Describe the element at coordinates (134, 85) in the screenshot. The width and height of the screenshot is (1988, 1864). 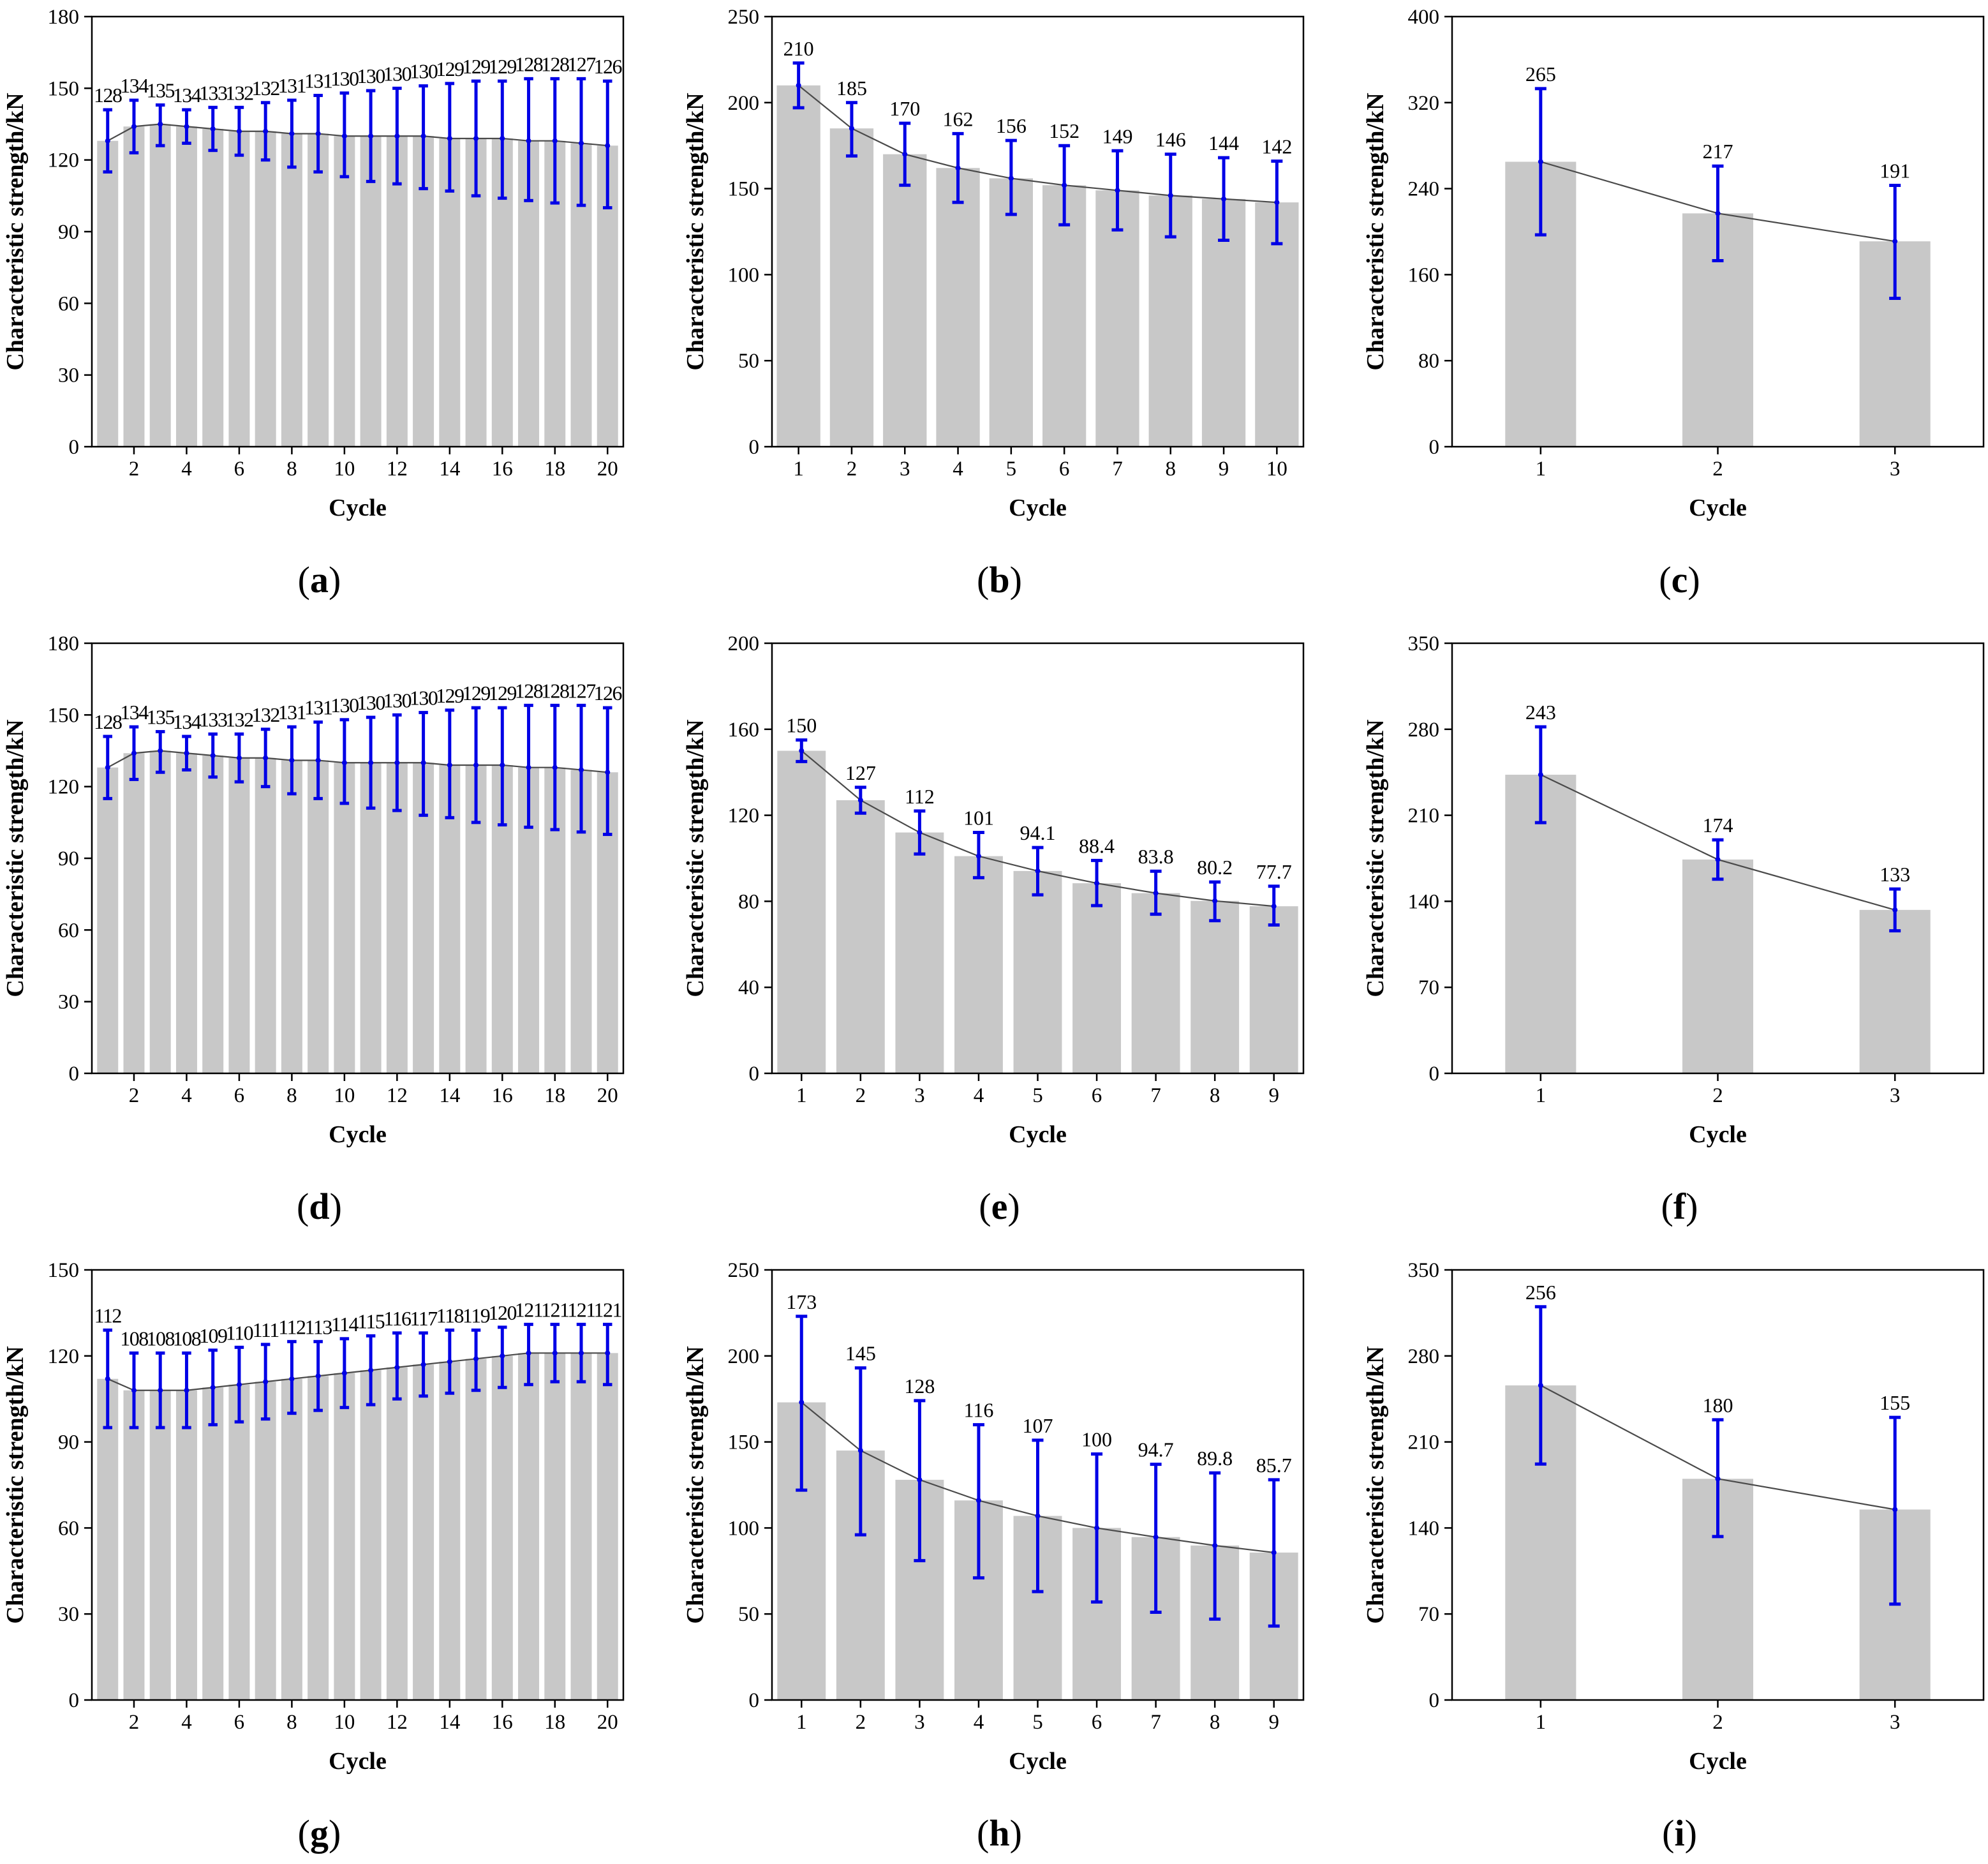
I see `data-label-a-2: 134` at that location.